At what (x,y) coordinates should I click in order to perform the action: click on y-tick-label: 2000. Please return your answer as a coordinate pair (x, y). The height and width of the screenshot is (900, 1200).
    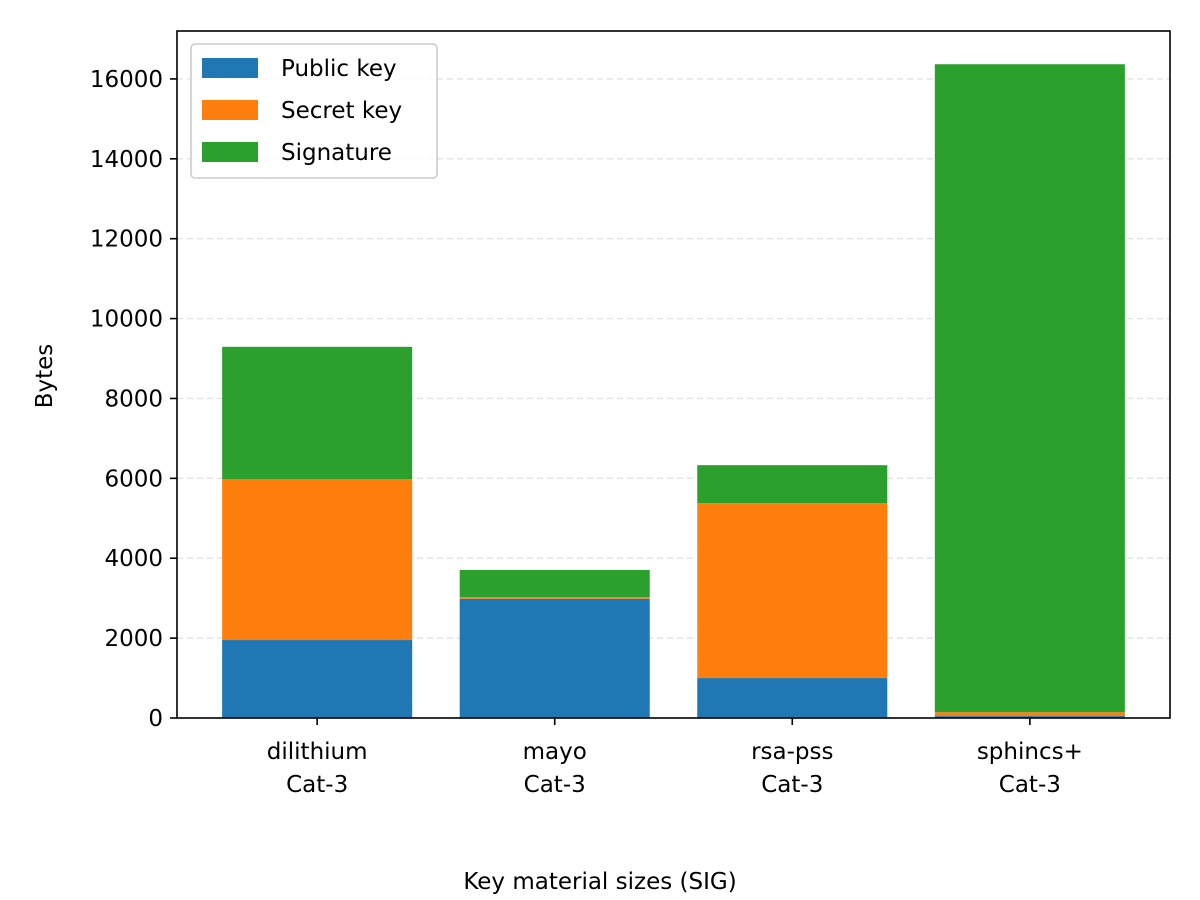
    Looking at the image, I should click on (133, 639).